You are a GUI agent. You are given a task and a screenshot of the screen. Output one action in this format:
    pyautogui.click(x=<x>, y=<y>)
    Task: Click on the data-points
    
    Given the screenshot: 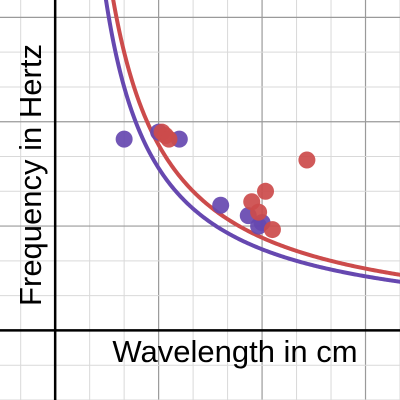 What is the action you would take?
    pyautogui.click(x=215, y=181)
    